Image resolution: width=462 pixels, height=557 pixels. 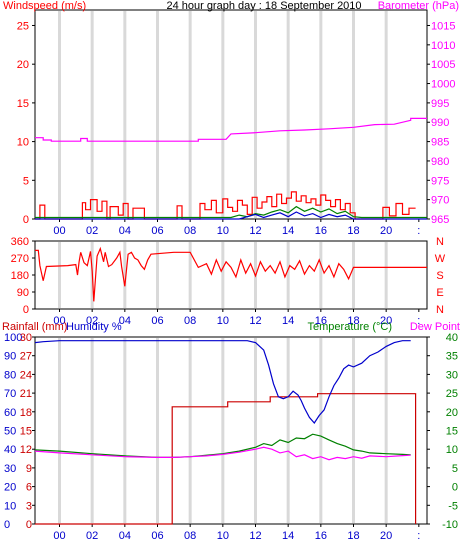 What do you see at coordinates (10, 413) in the screenshot?
I see `humidity-tick-label: 60` at bounding box center [10, 413].